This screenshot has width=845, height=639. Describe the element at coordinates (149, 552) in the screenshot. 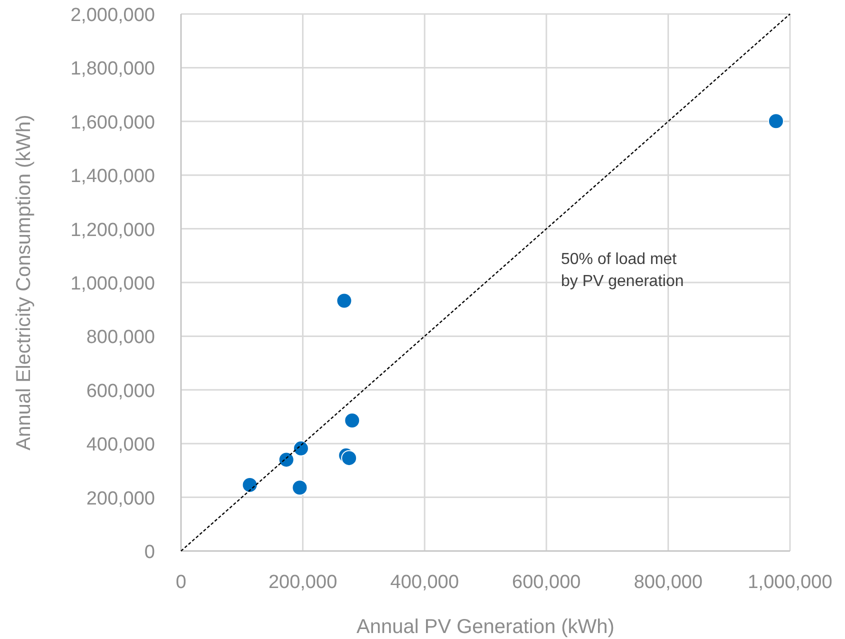

I see `y-tick-label: 0` at that location.